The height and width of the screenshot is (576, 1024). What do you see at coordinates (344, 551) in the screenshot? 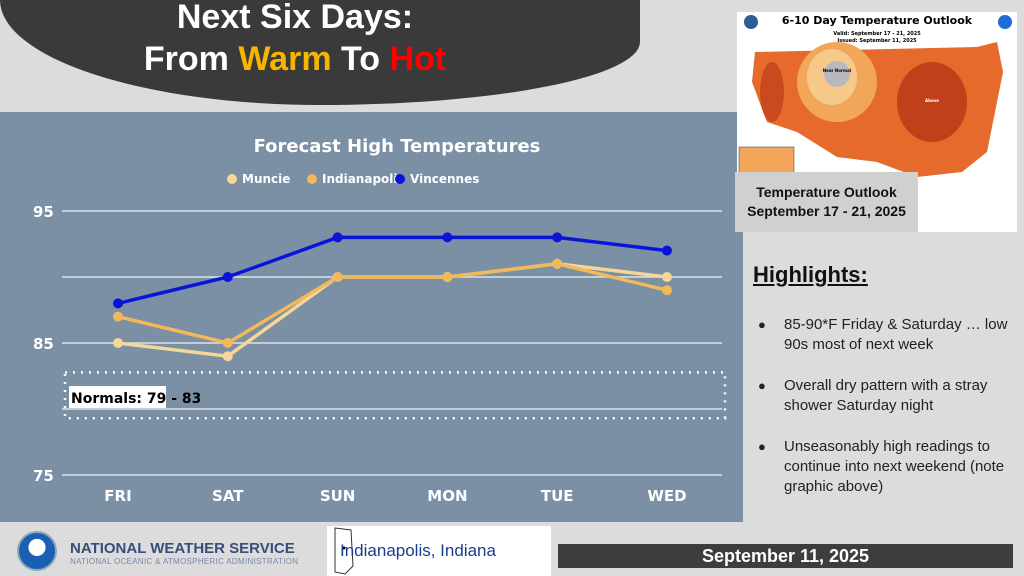
I see `indiana-map-icon` at bounding box center [344, 551].